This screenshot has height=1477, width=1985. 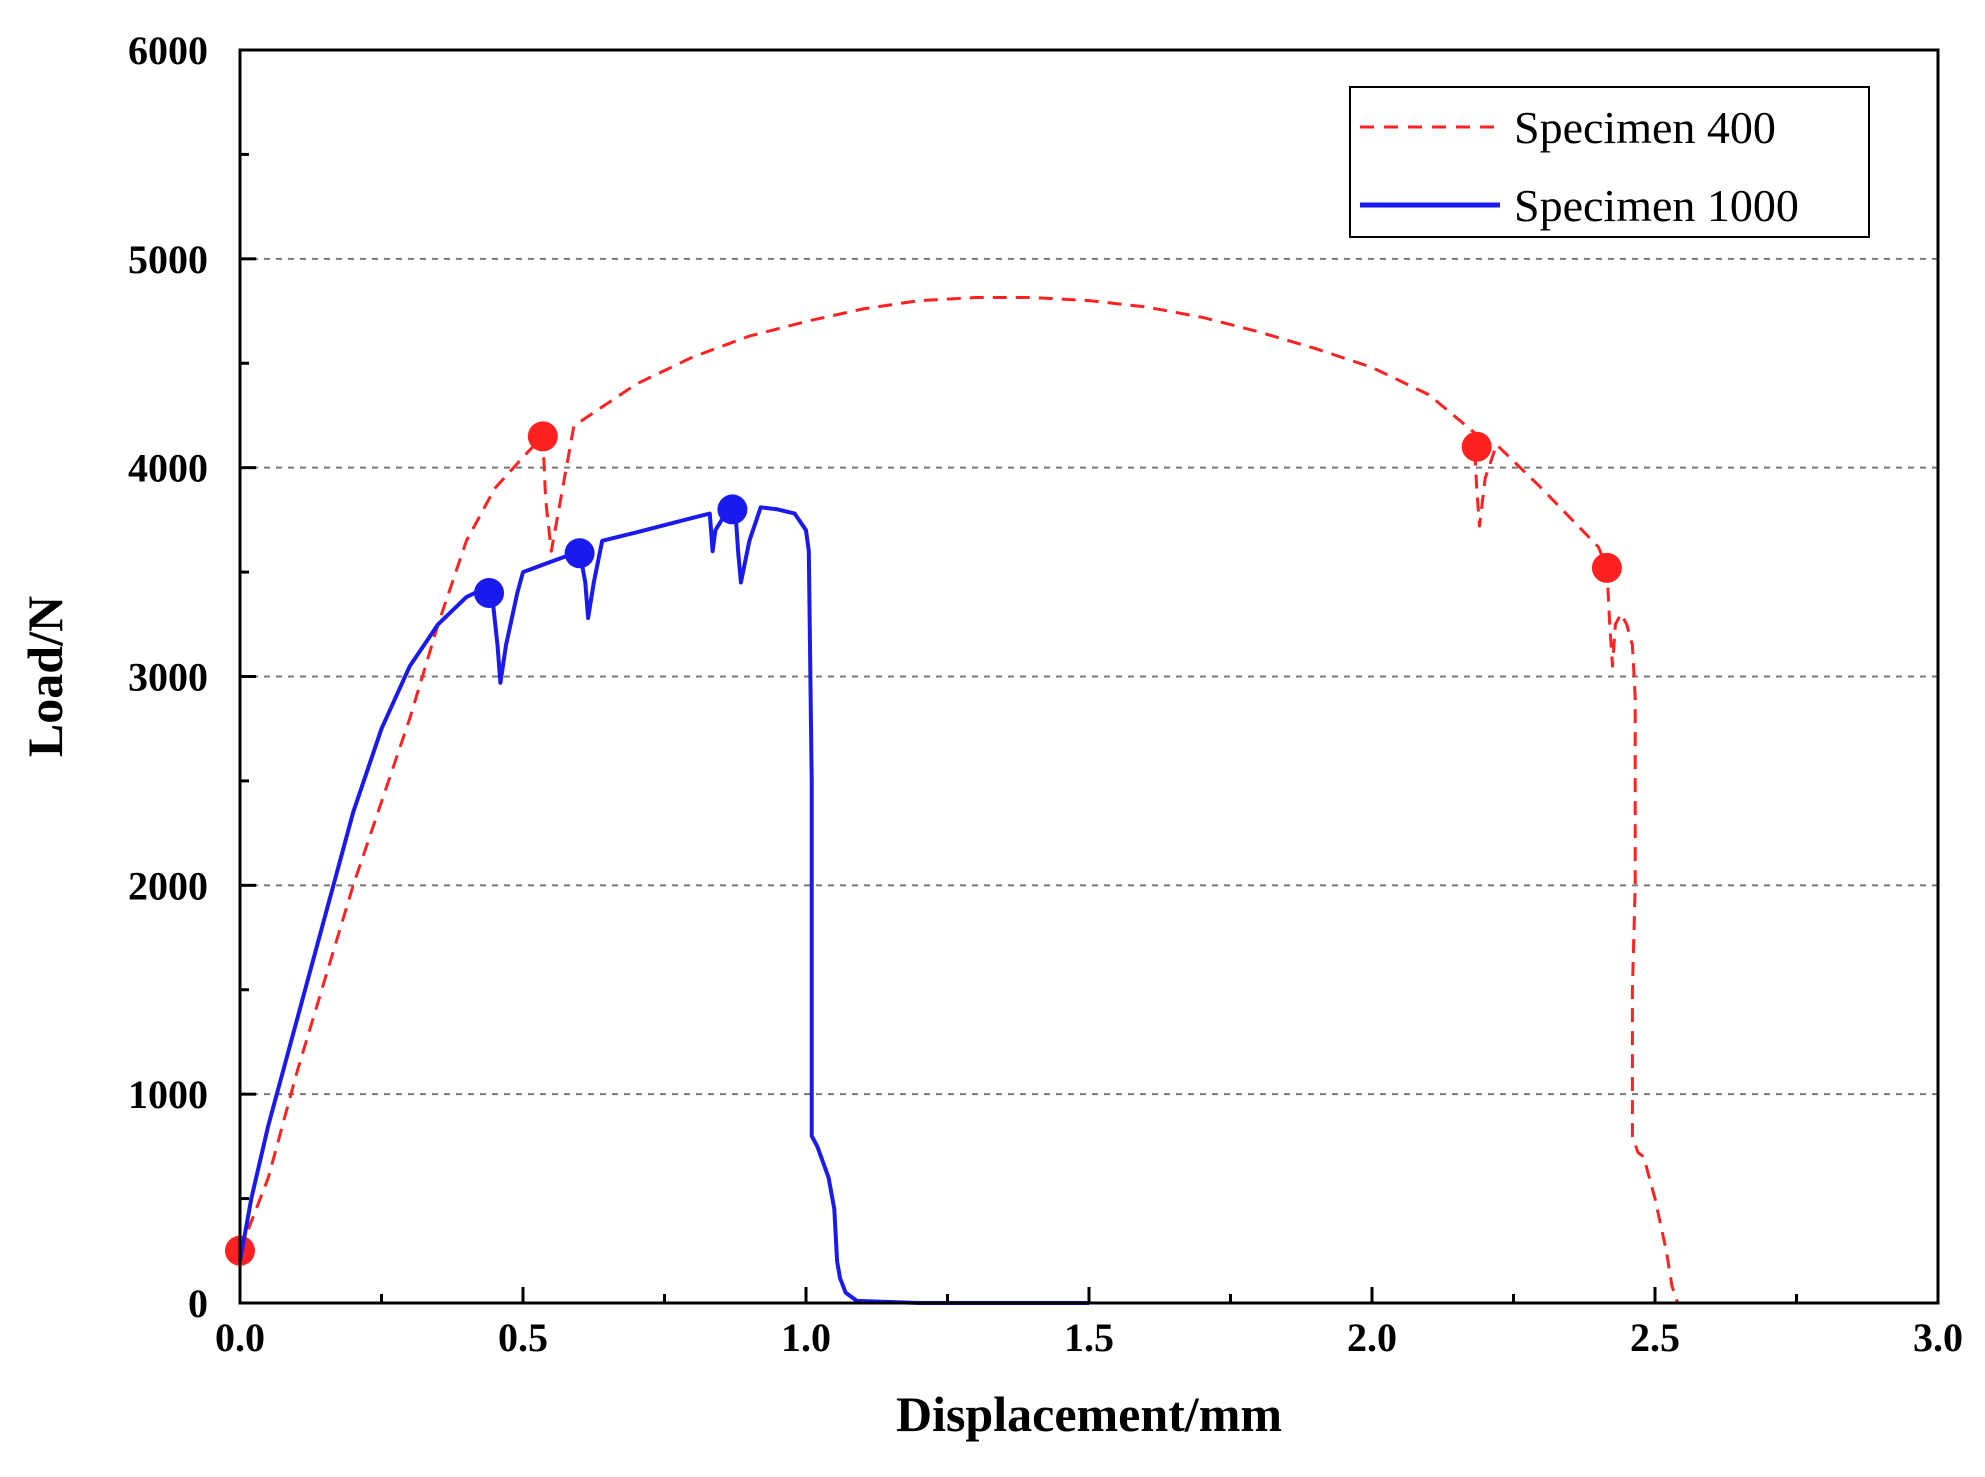 I want to click on x-tick-label: 1.5, so click(x=1089, y=1337).